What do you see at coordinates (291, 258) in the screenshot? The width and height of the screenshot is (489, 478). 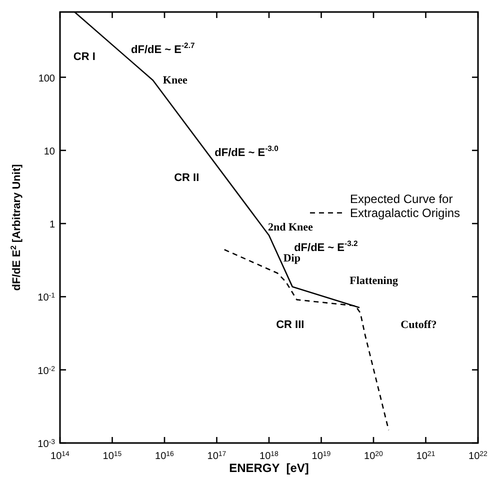 I see `annotation: Dip` at bounding box center [291, 258].